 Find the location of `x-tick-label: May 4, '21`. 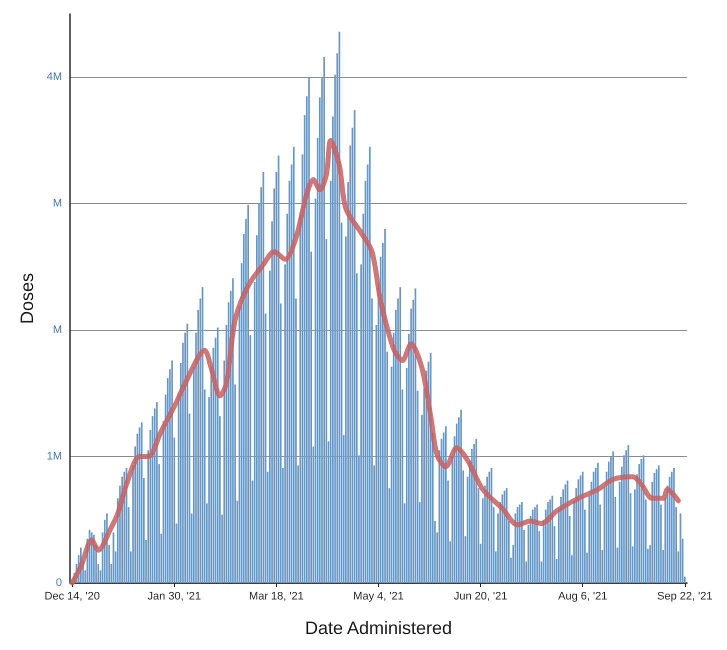

x-tick-label: May 4, '21 is located at coordinates (378, 596).